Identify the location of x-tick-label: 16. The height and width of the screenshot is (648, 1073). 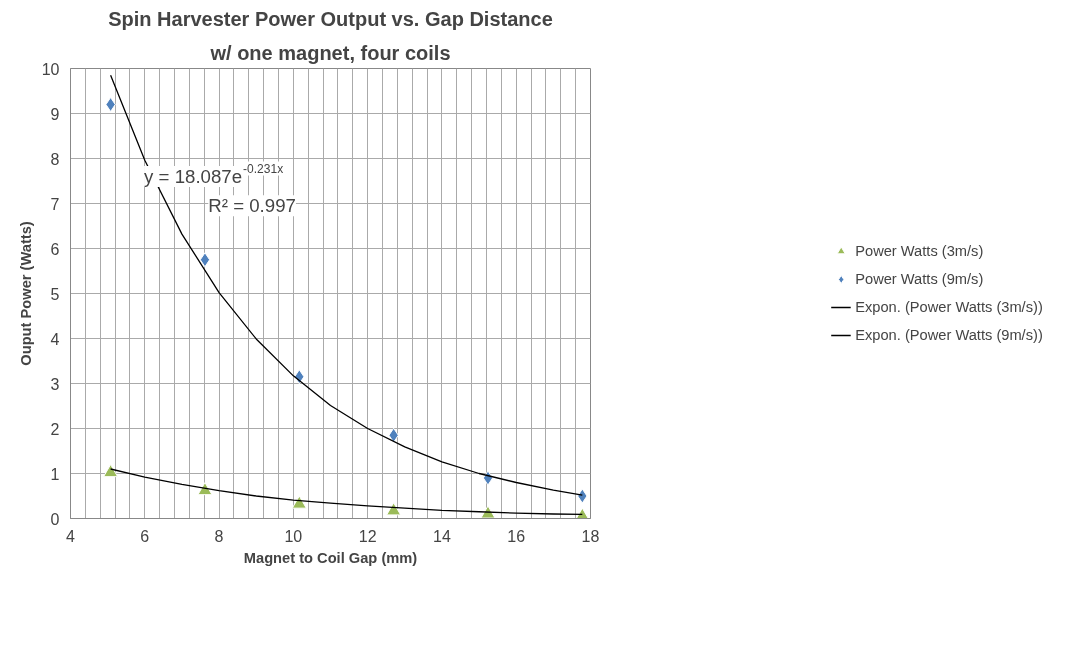
(516, 536).